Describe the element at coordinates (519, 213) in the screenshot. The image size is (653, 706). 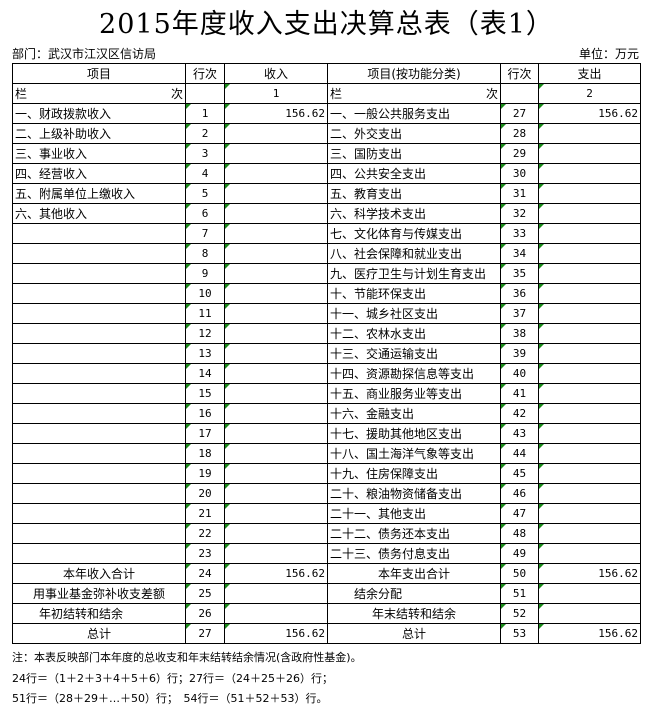
I see `row-no-right: 32` at that location.